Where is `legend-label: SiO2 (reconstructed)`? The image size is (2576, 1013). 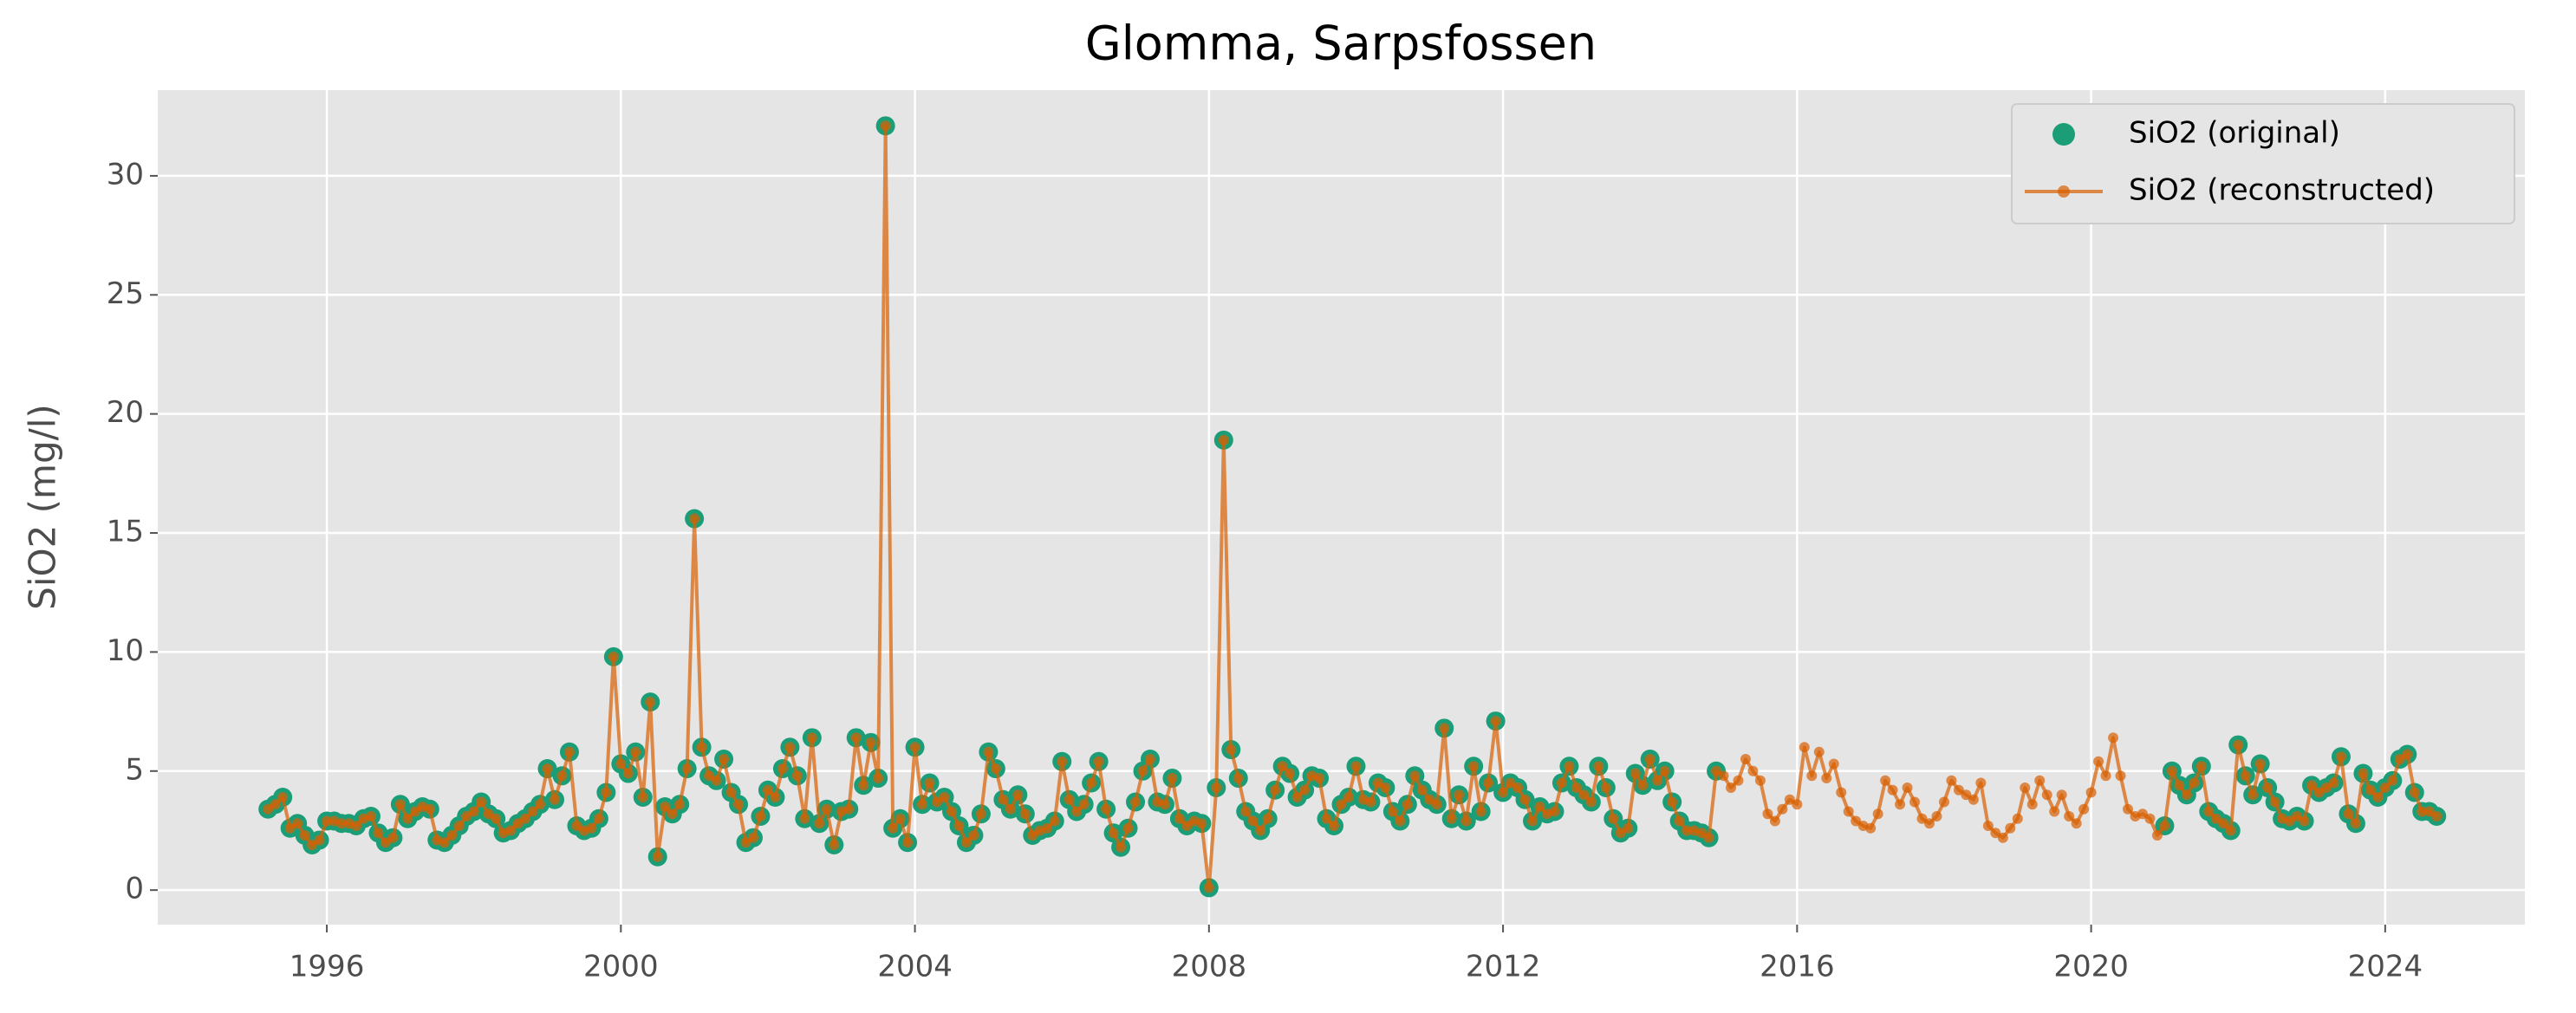
legend-label: SiO2 (reconstructed) is located at coordinates (2282, 190).